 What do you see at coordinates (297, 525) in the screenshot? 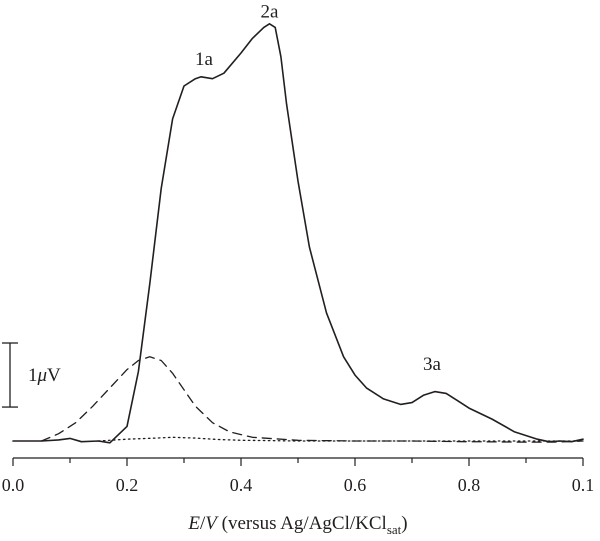
I see `x-axis-title: E/V (versus Ag/AgCl/KClsat)` at bounding box center [297, 525].